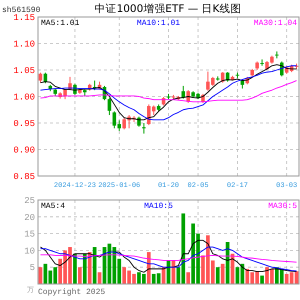 The height and width of the screenshot is (300, 300). What do you see at coordinates (24, 151) in the screenshot?
I see `y-tick-label: 0.90` at bounding box center [24, 151].